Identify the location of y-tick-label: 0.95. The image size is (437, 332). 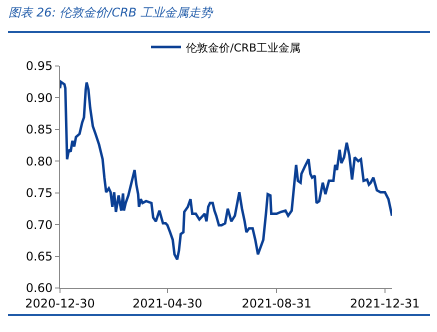
(39, 66).